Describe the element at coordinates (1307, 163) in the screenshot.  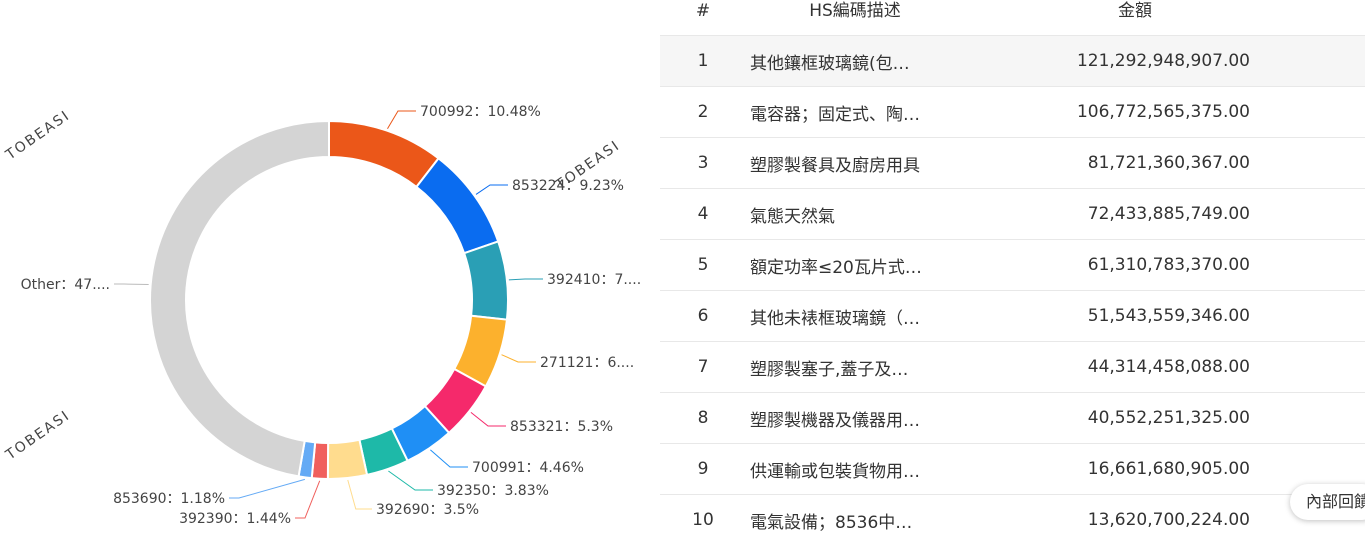
I see `row-share: 7.06%` at that location.